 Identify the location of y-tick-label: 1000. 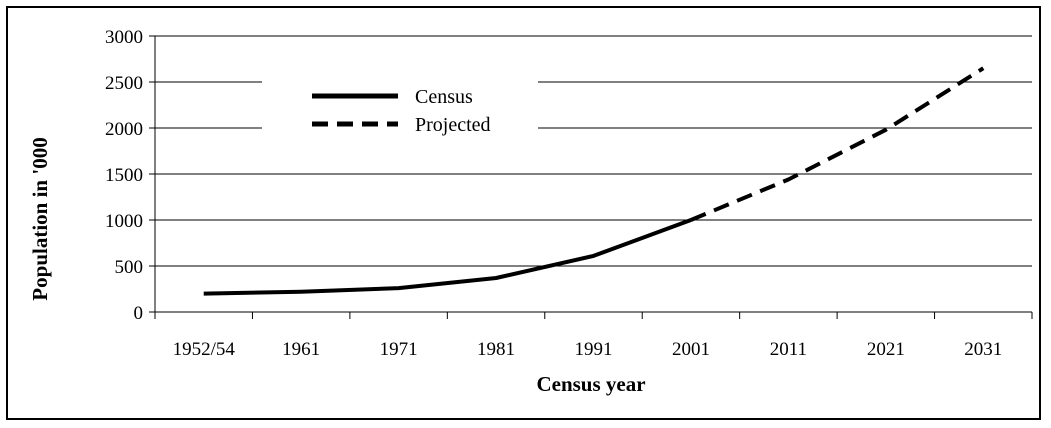
(124, 221).